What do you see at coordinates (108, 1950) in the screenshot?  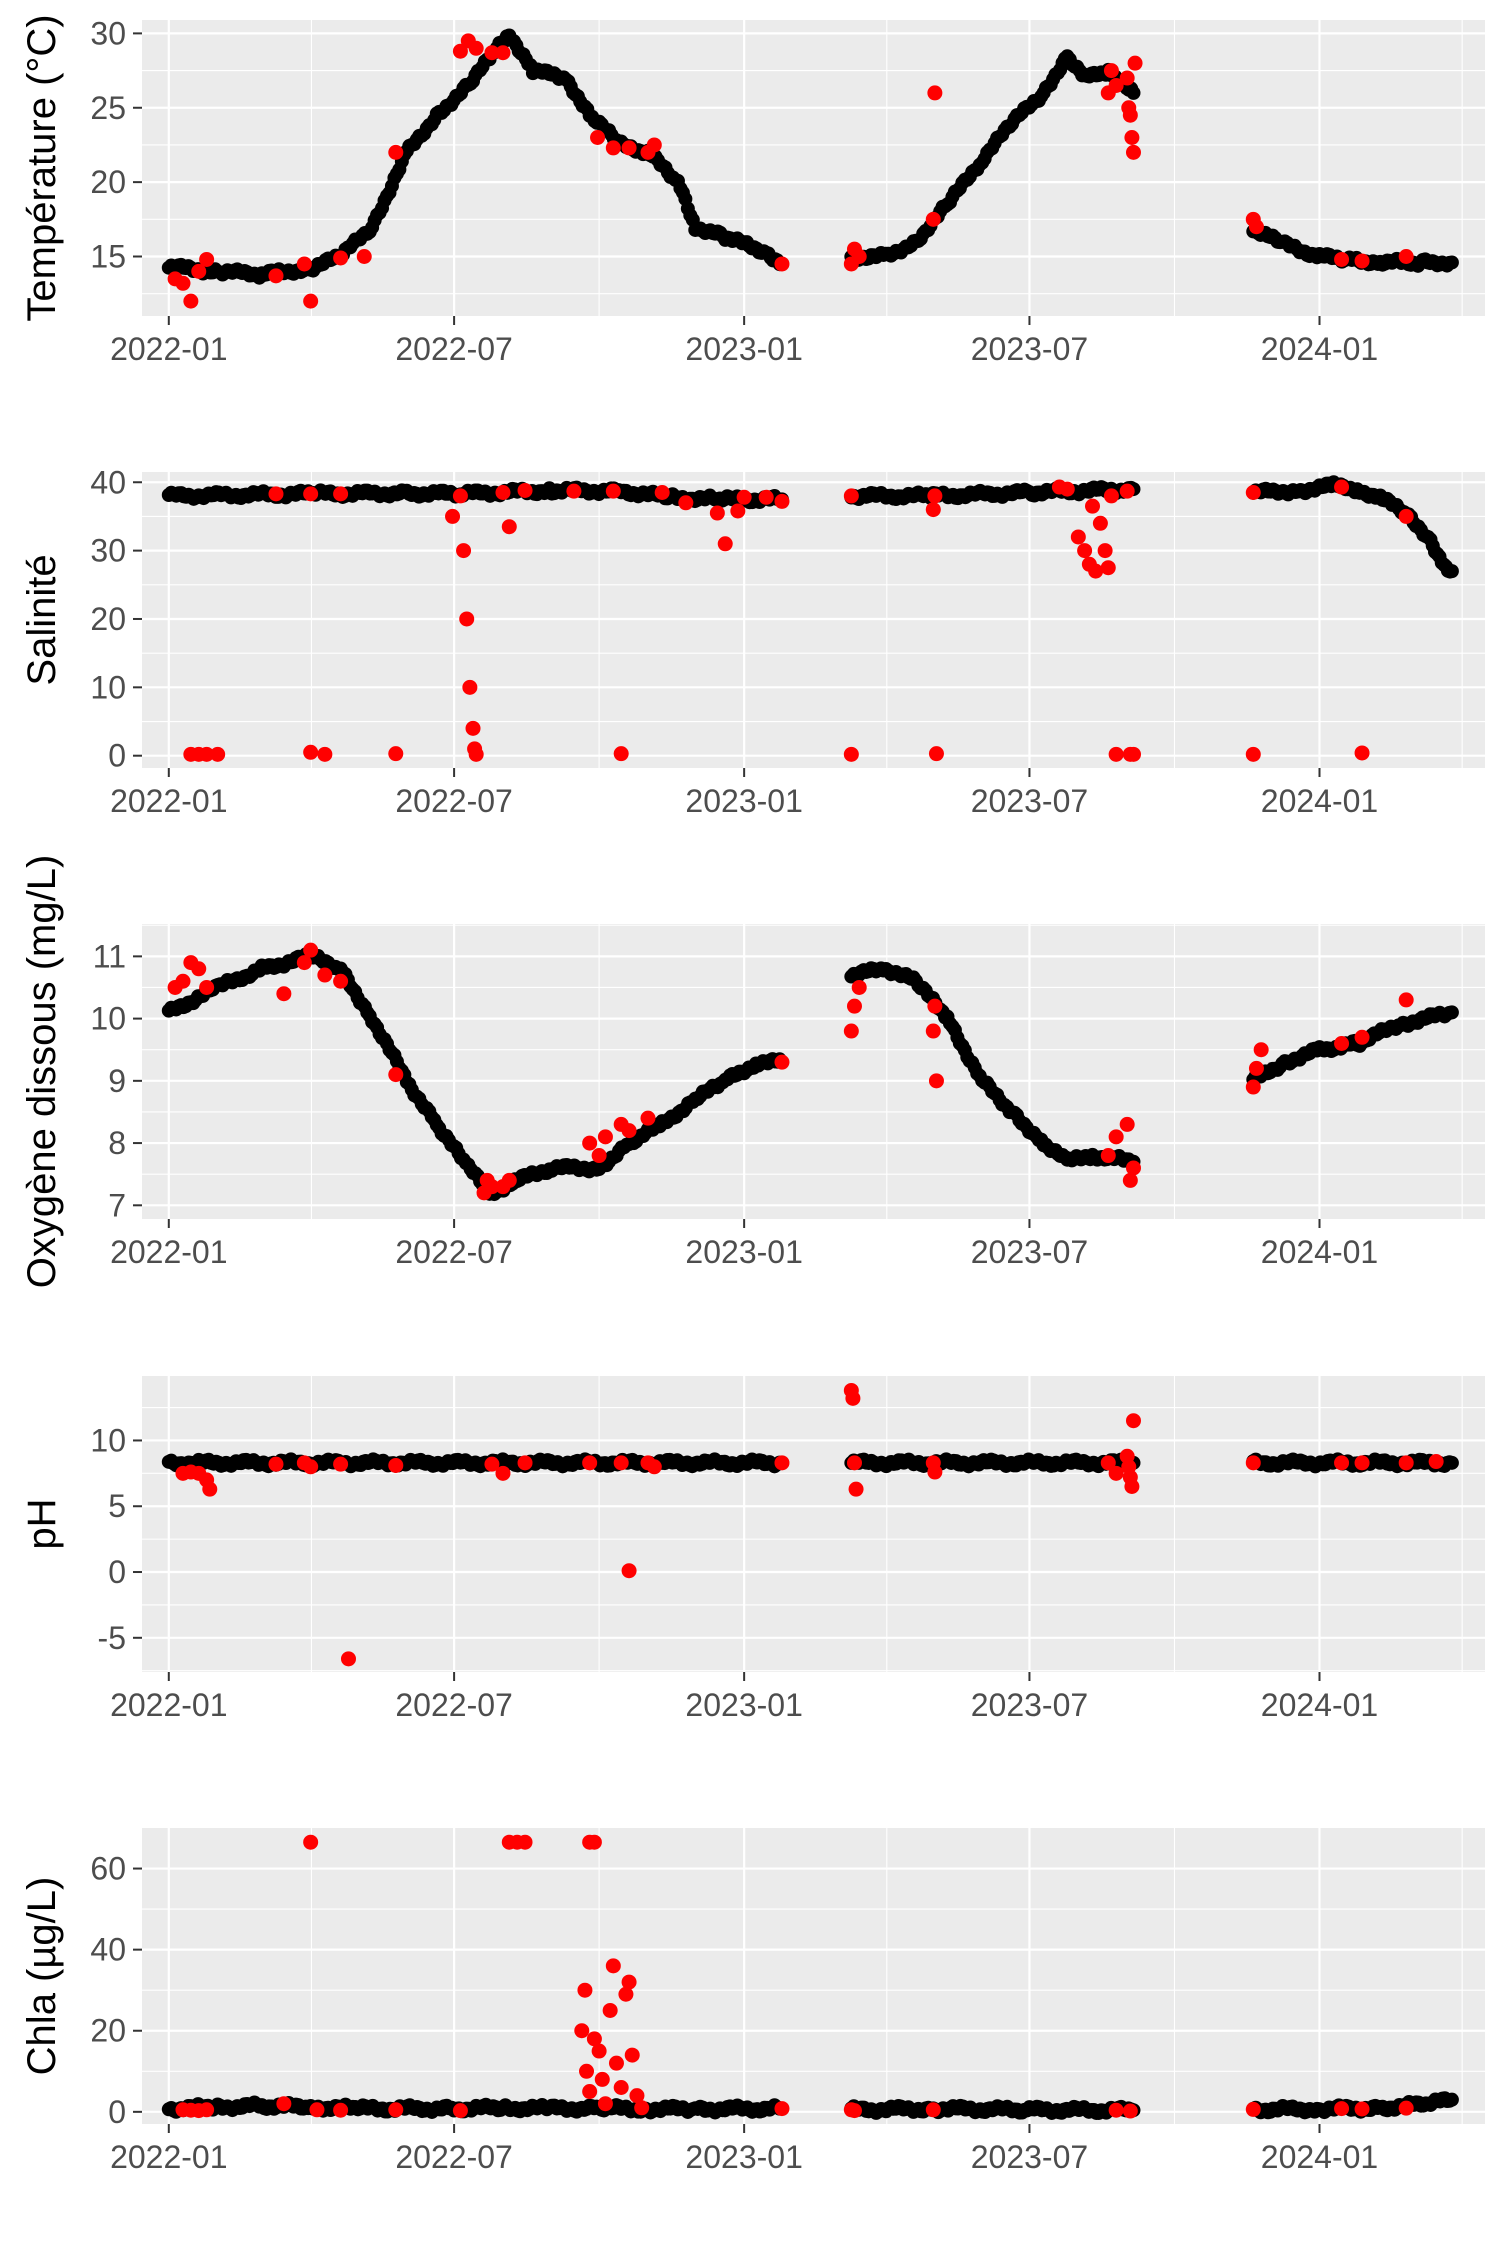 I see `y-tick-label: 40` at bounding box center [108, 1950].